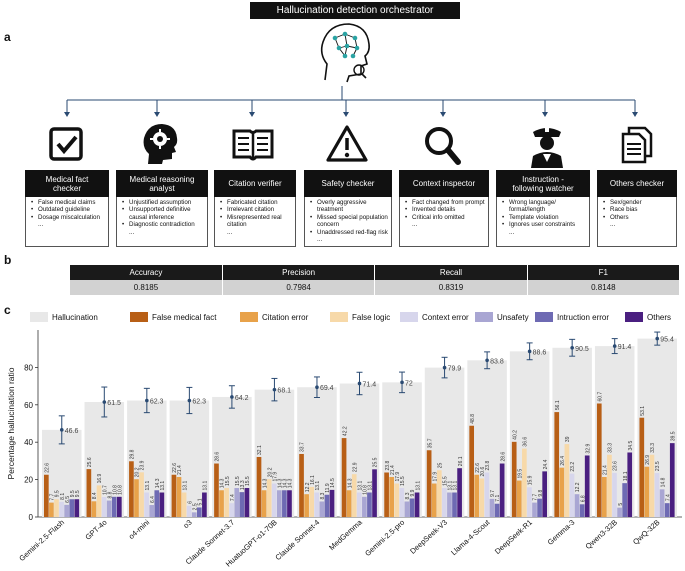 The image size is (685, 571). What do you see at coordinates (483, 472) in the screenshot?
I see `bar-data-label: 20.6` at bounding box center [483, 472].